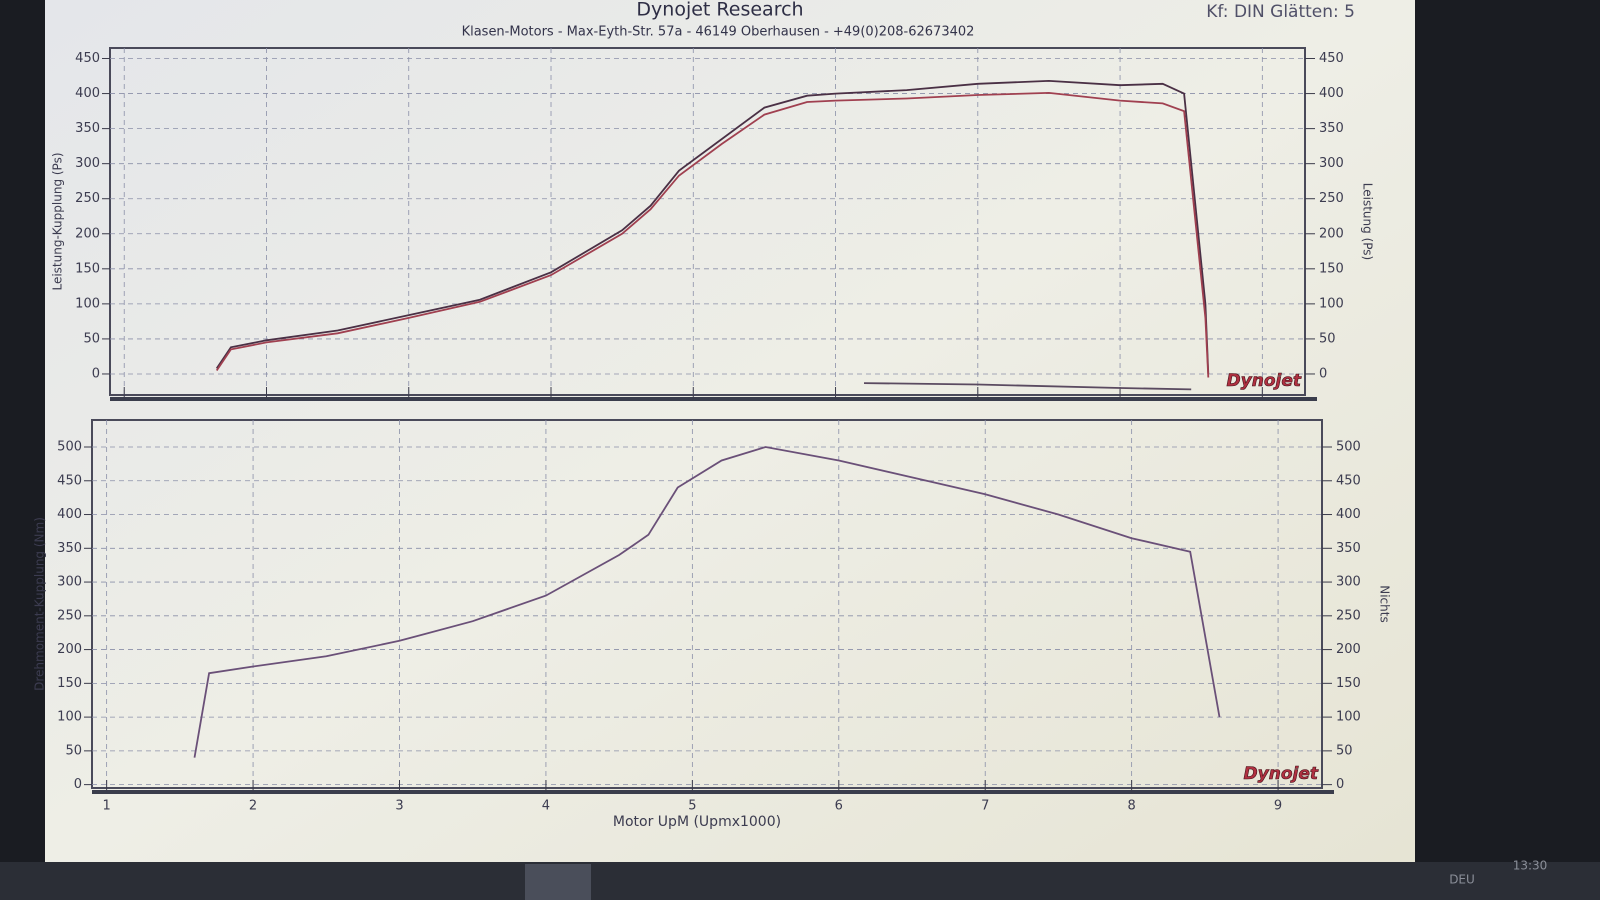 This screenshot has width=1600, height=900. Describe the element at coordinates (1385, 603) in the screenshot. I see `y2-axis-label: Nichts` at that location.